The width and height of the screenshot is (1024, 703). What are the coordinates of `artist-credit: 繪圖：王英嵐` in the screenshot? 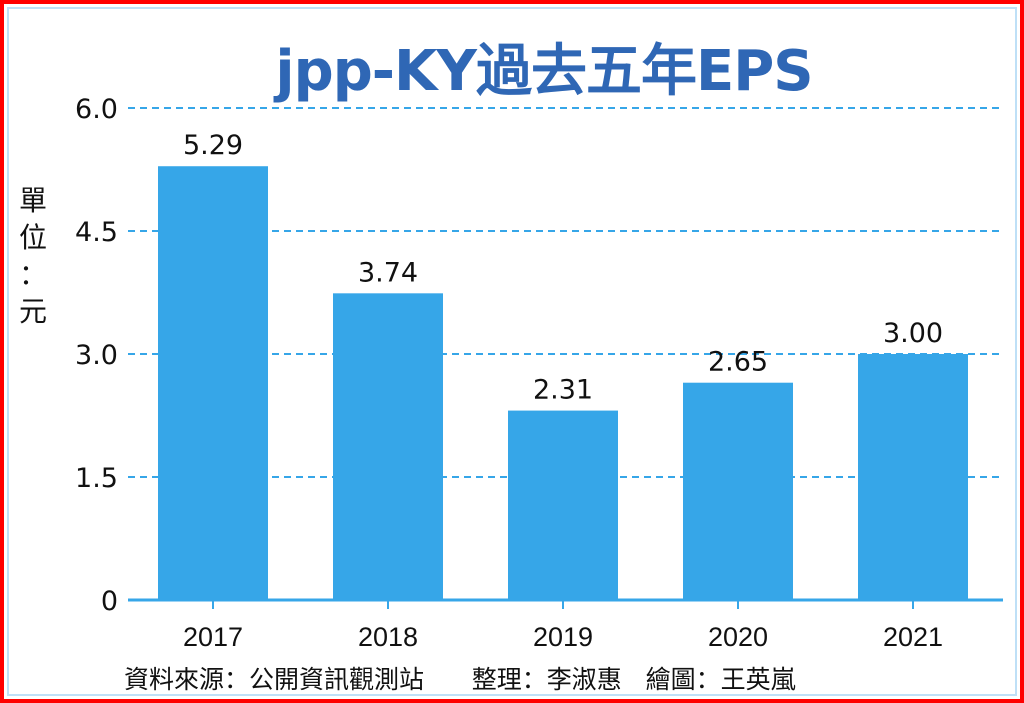 It's located at (720, 679).